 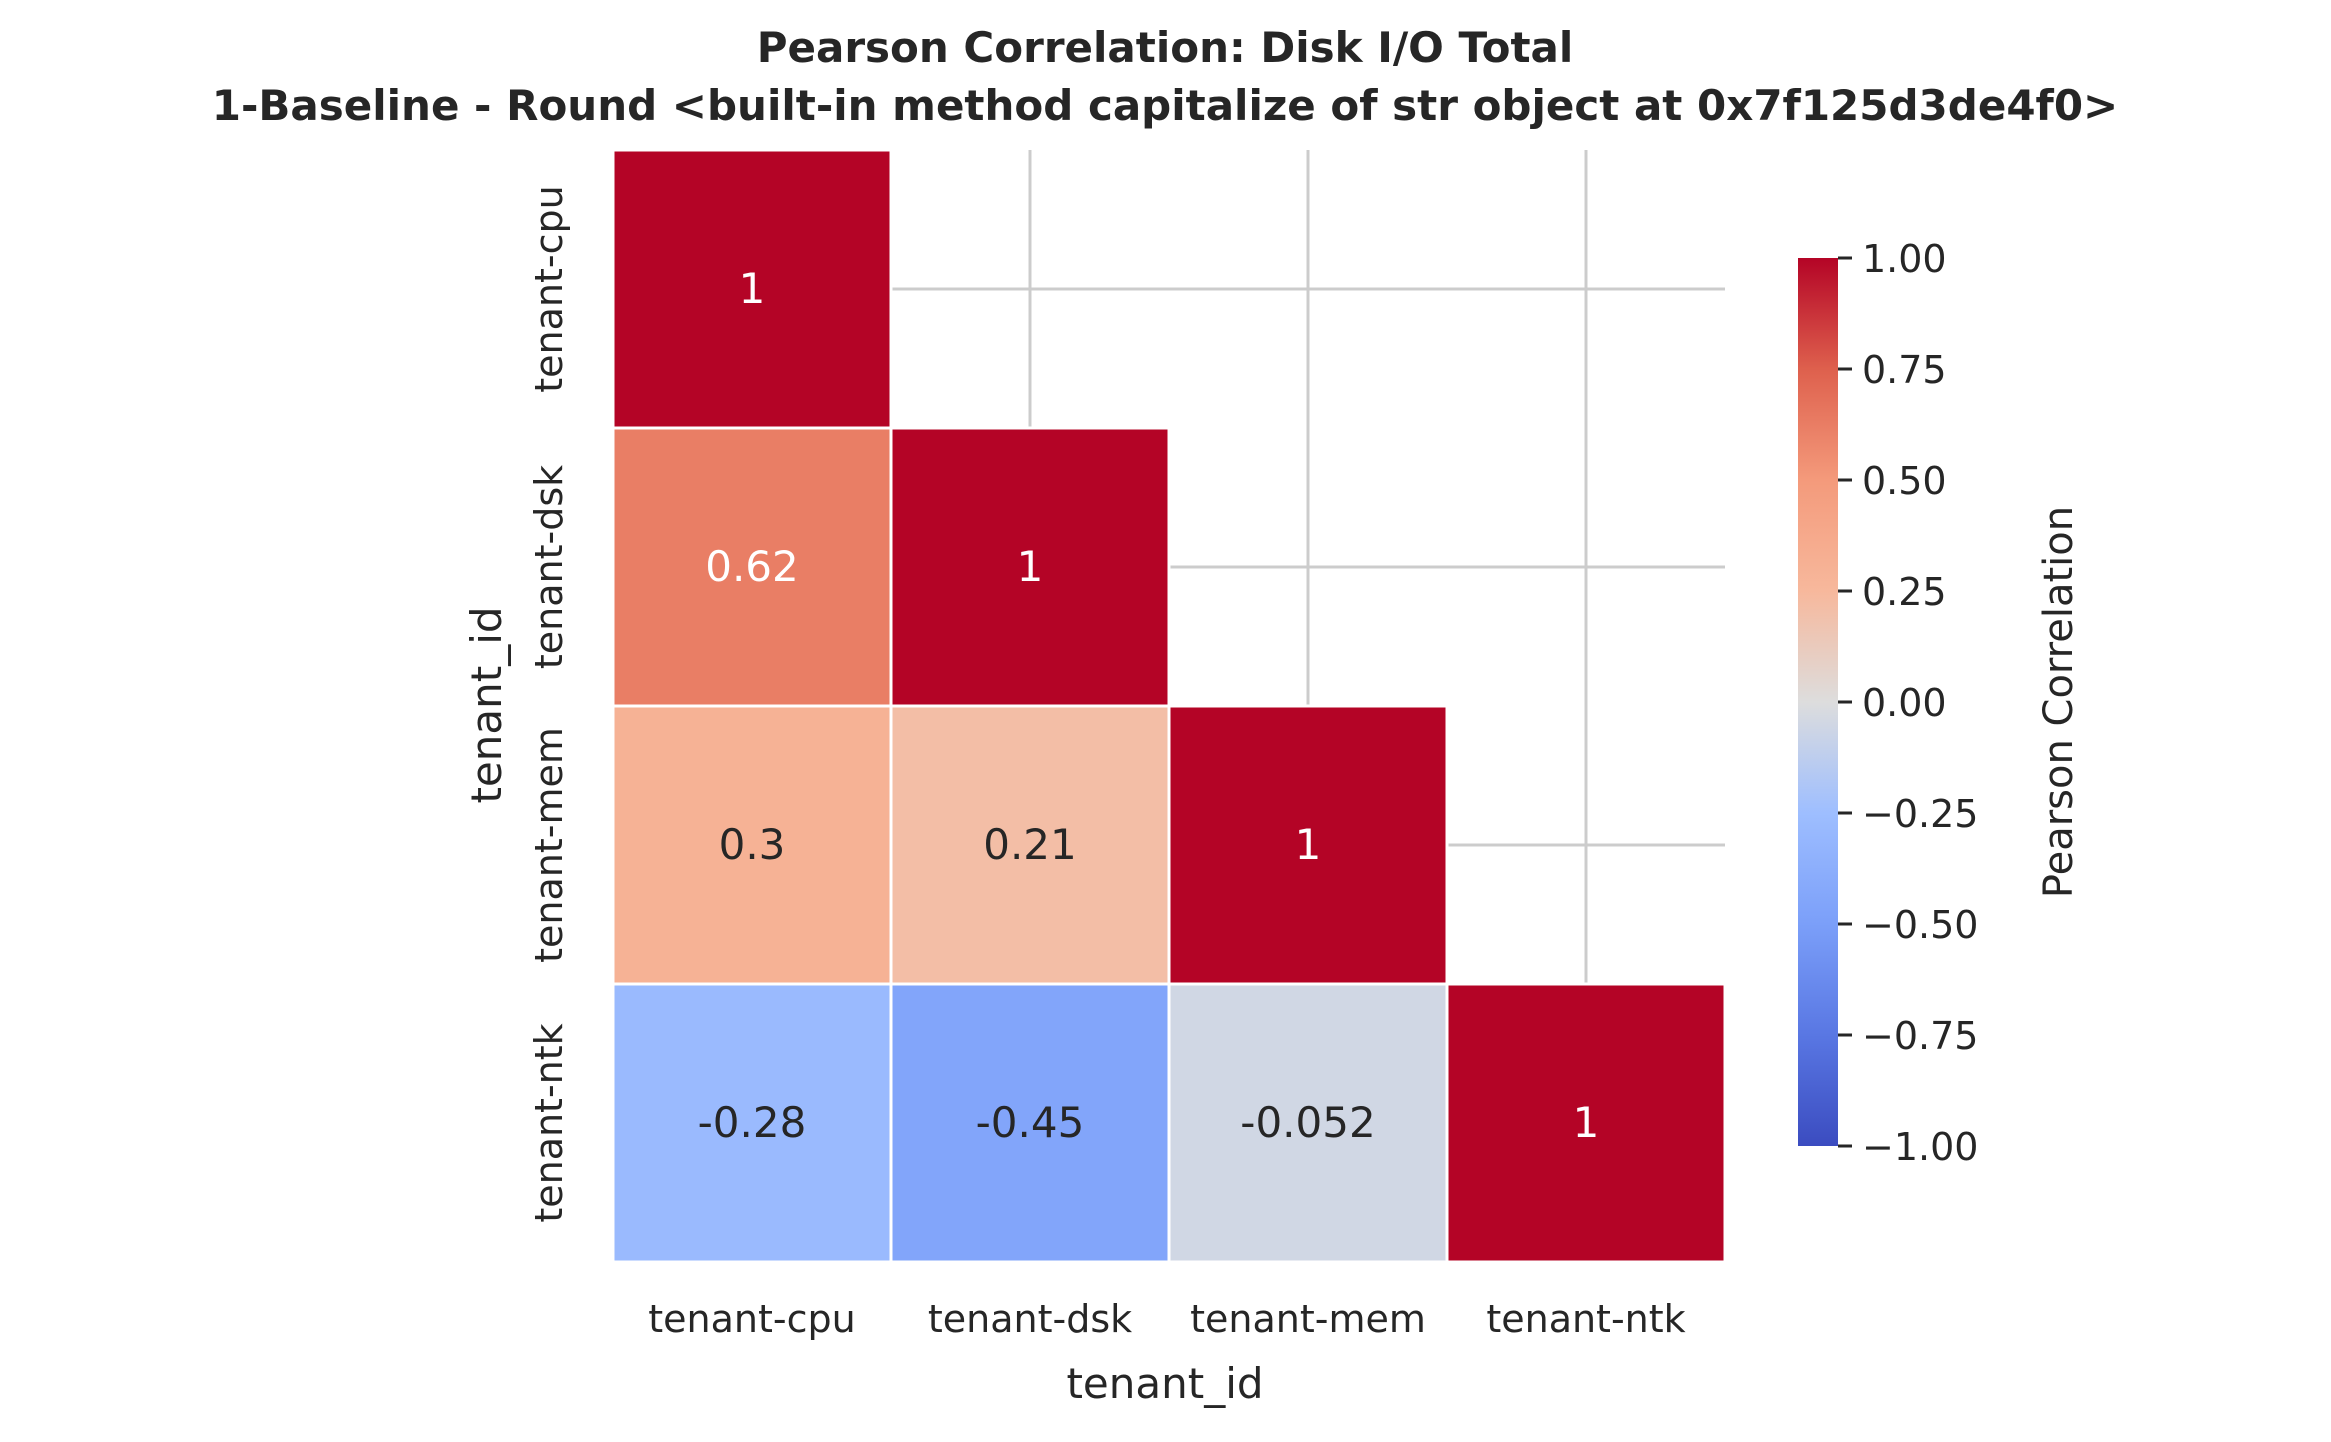 What do you see at coordinates (1904, 703) in the screenshot?
I see `colorbar-tick-label: 0.00` at bounding box center [1904, 703].